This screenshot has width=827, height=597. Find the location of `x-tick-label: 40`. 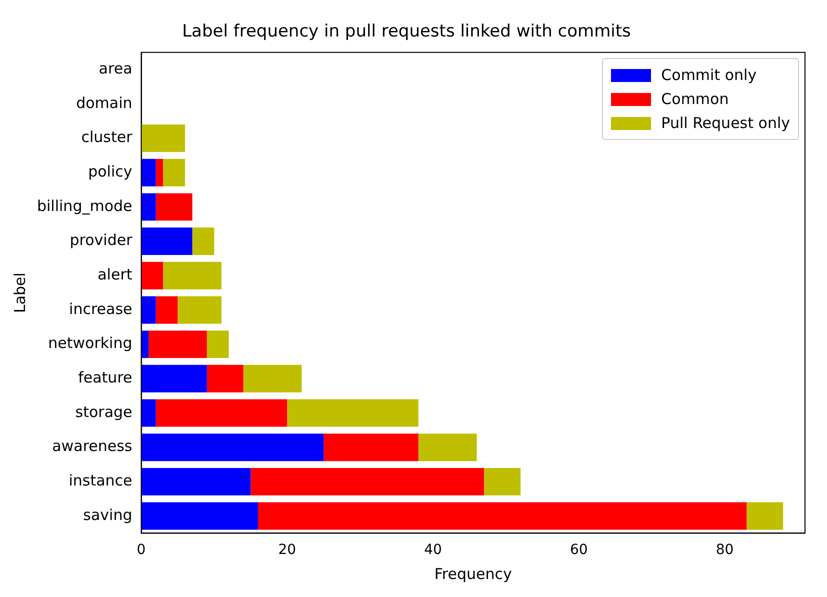

x-tick-label: 40 is located at coordinates (433, 550).